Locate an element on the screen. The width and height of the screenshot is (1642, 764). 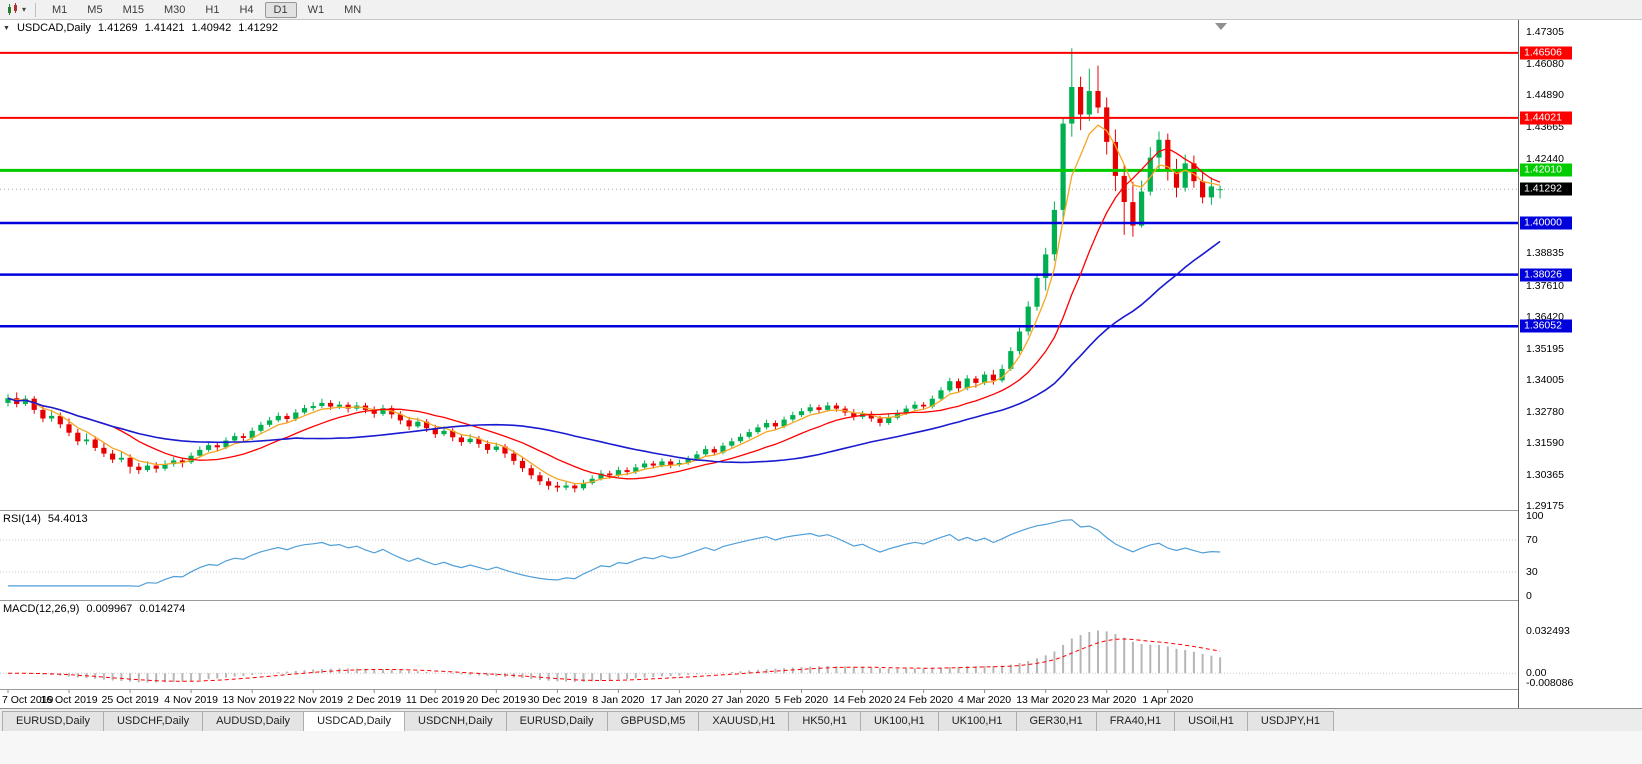
candlestick-chart-icon is located at coordinates (12, 9).